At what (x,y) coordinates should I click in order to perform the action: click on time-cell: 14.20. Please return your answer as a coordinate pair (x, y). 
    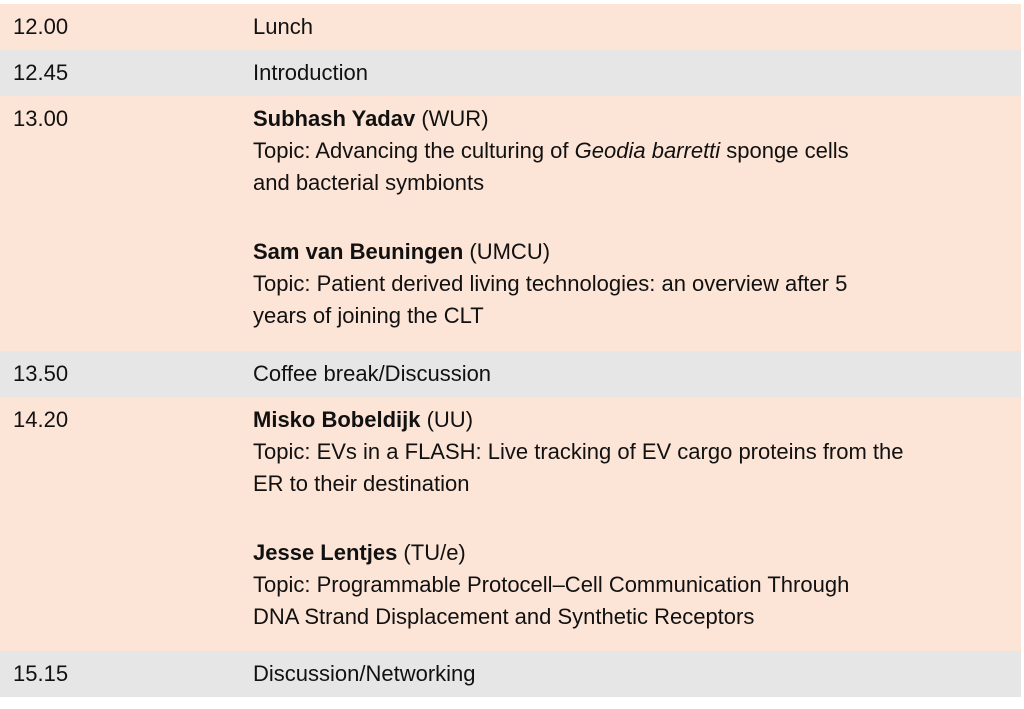
    Looking at the image, I should click on (41, 419).